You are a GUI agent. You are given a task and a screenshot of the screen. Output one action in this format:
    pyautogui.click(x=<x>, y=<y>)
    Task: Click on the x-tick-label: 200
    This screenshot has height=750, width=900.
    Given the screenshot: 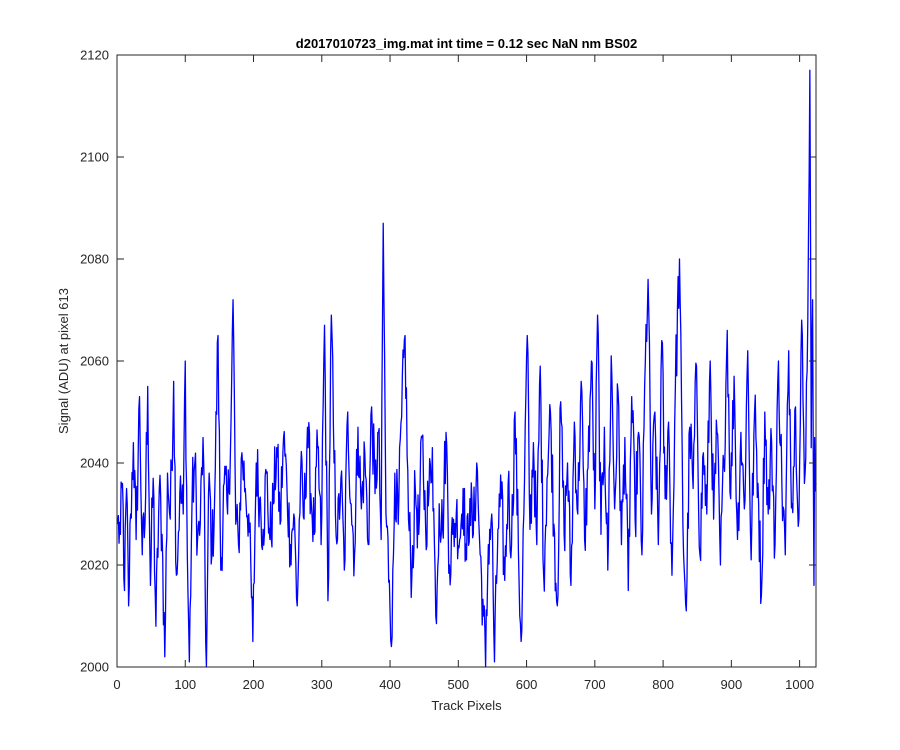 What is the action you would take?
    pyautogui.click(x=254, y=684)
    